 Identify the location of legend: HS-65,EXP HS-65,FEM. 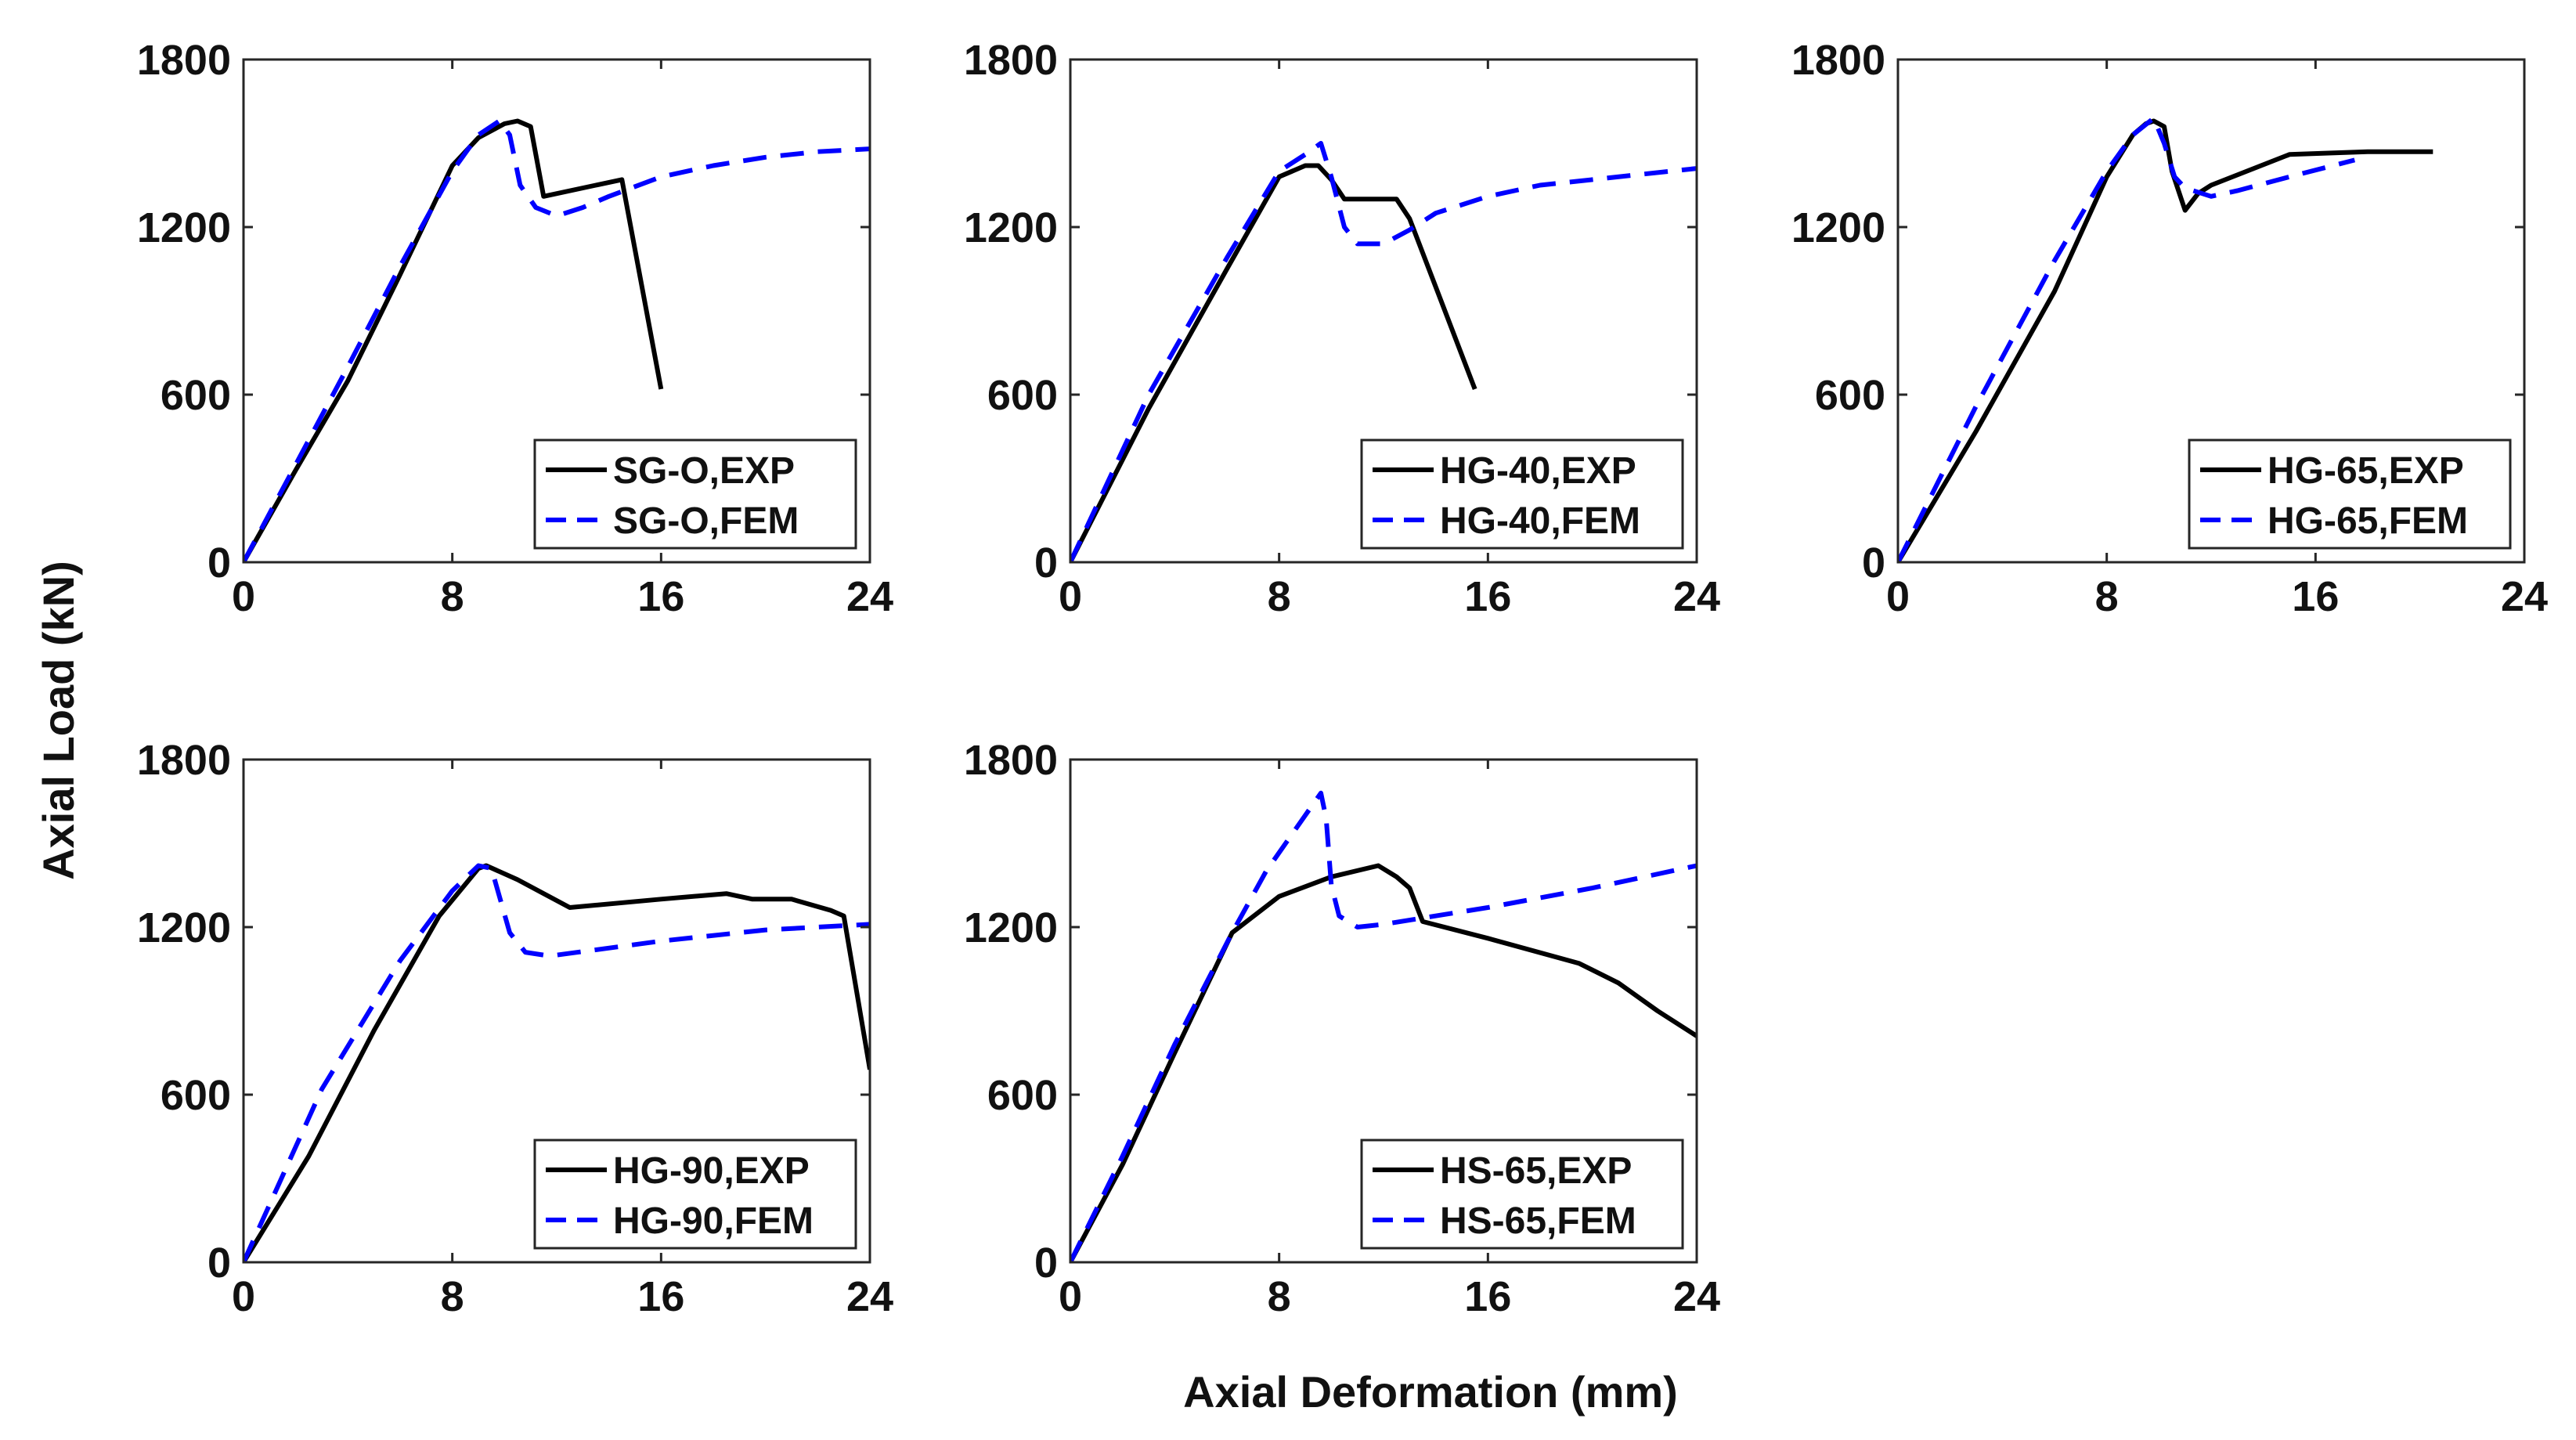
(1522, 1195).